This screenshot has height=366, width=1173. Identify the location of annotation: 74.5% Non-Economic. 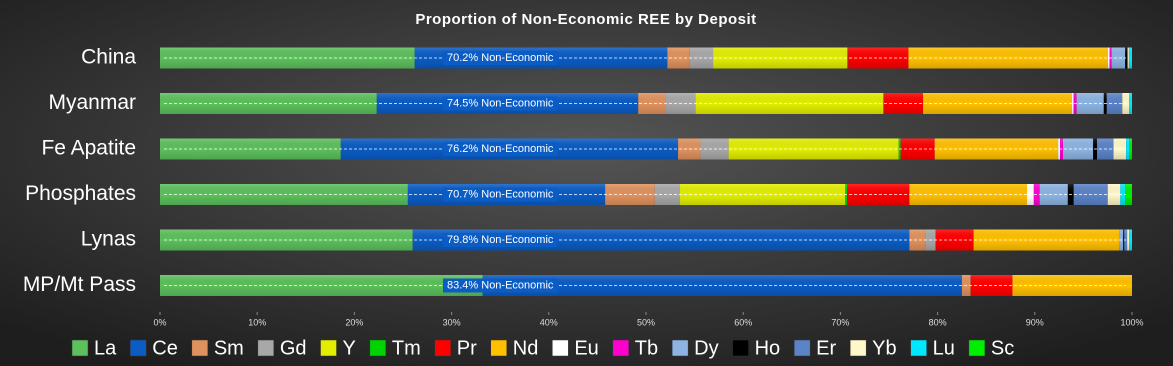
(500, 103).